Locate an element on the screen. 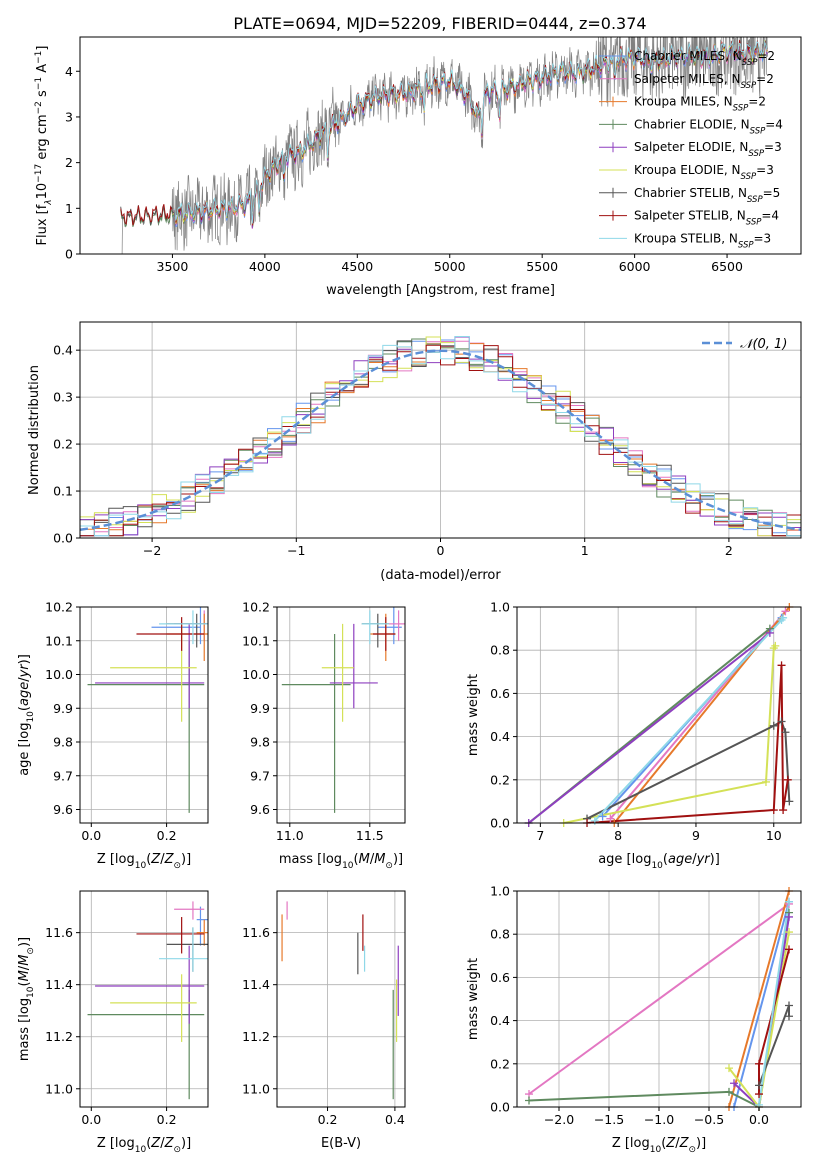 This screenshot has width=819, height=1170. y-tick-label: 1.0 is located at coordinates (500, 607).